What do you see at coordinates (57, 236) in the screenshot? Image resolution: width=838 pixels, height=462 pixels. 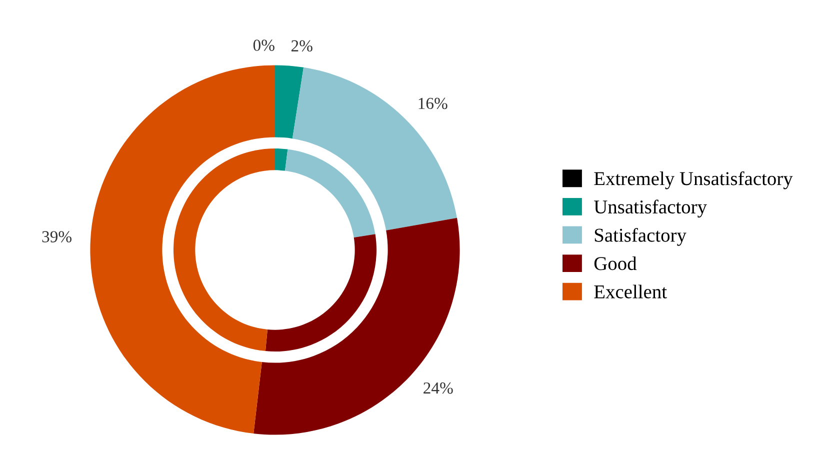 I see `data-label: 39%` at bounding box center [57, 236].